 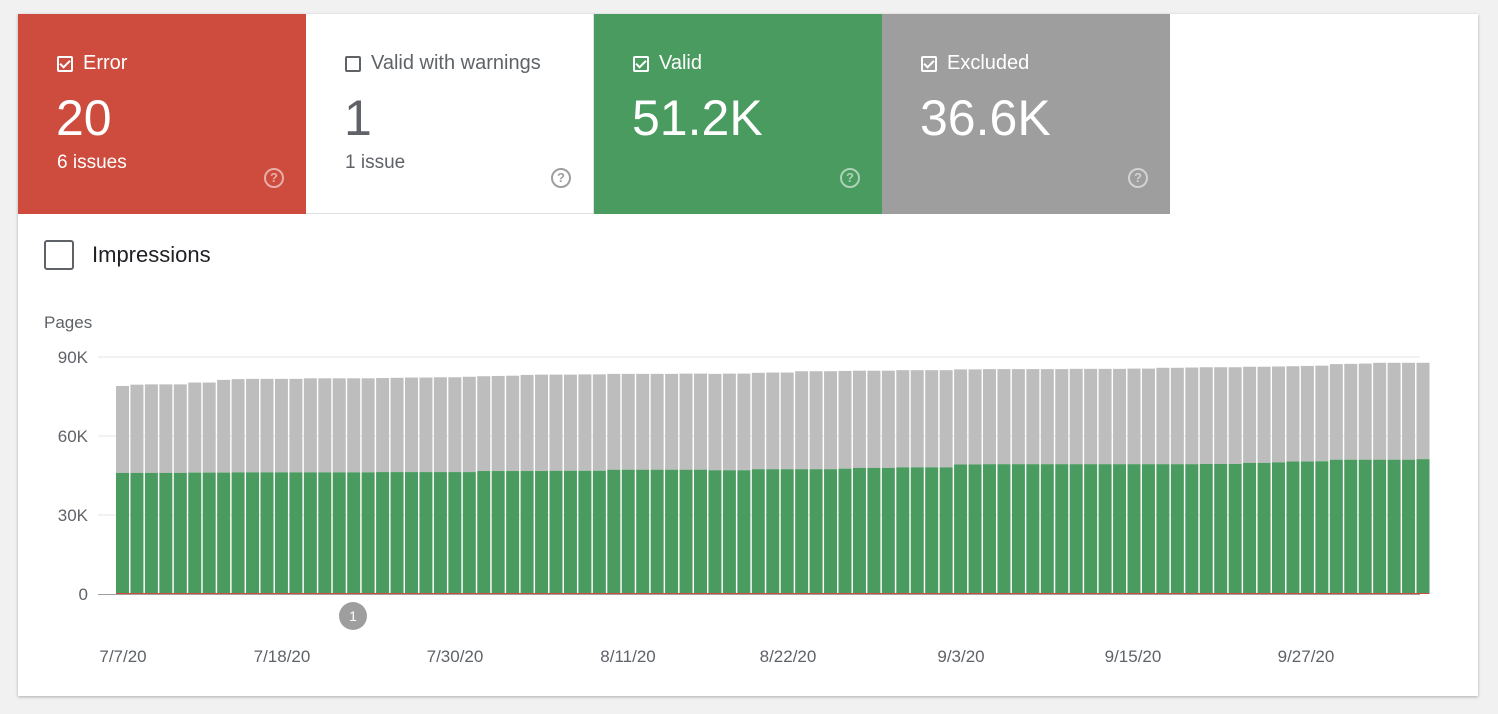 I want to click on excluded-checkbox-icon, so click(x=929, y=63).